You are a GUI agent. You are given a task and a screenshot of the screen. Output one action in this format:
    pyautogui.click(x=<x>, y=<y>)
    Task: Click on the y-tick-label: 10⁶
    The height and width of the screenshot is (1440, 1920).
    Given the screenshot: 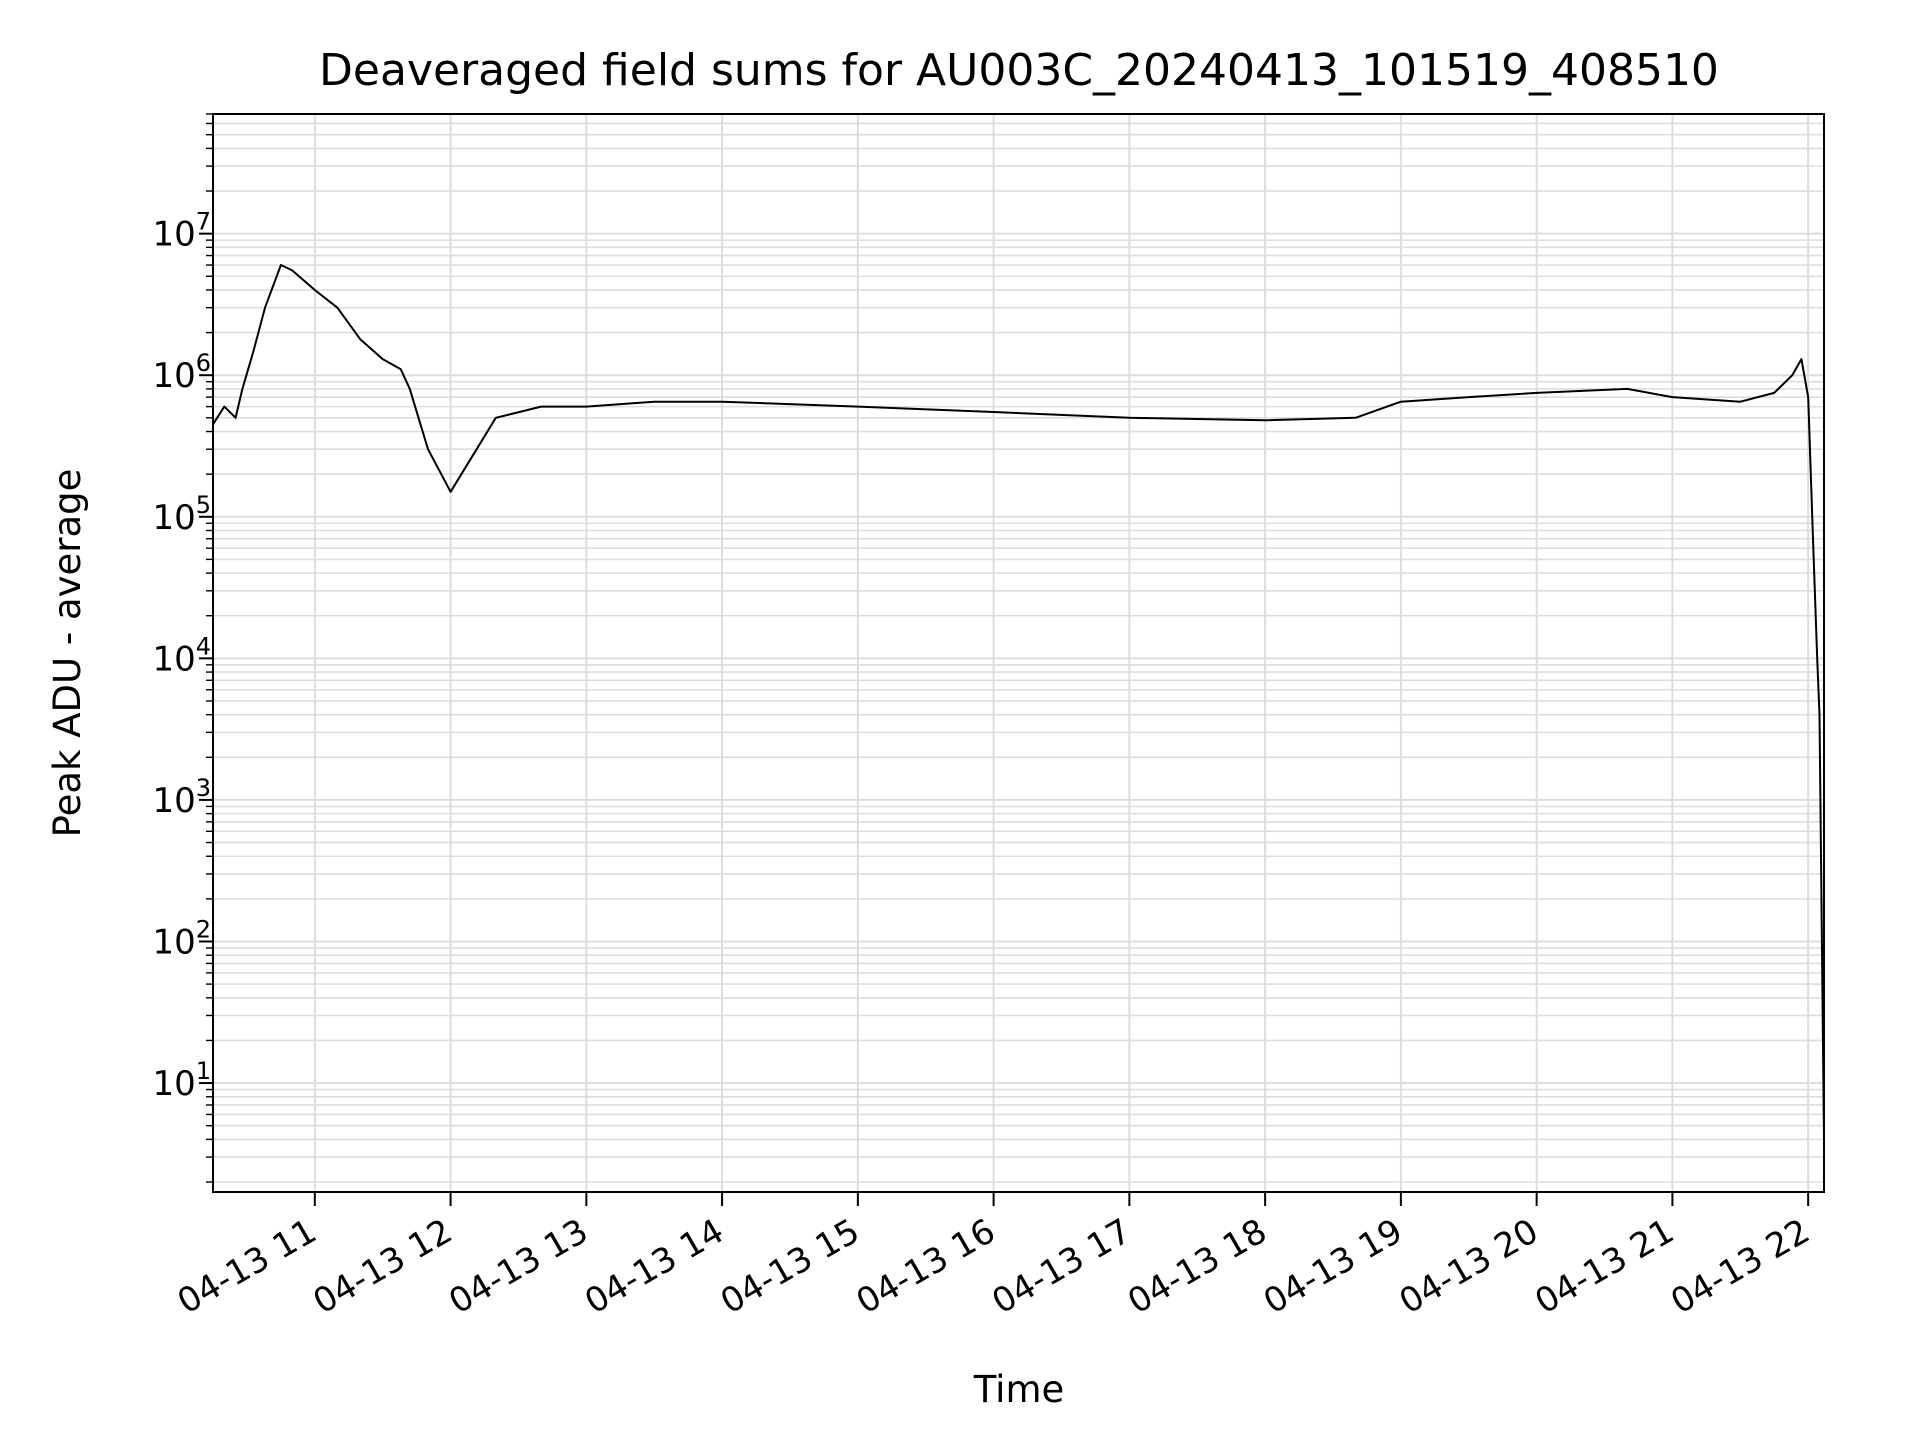 What is the action you would take?
    pyautogui.click(x=181, y=372)
    